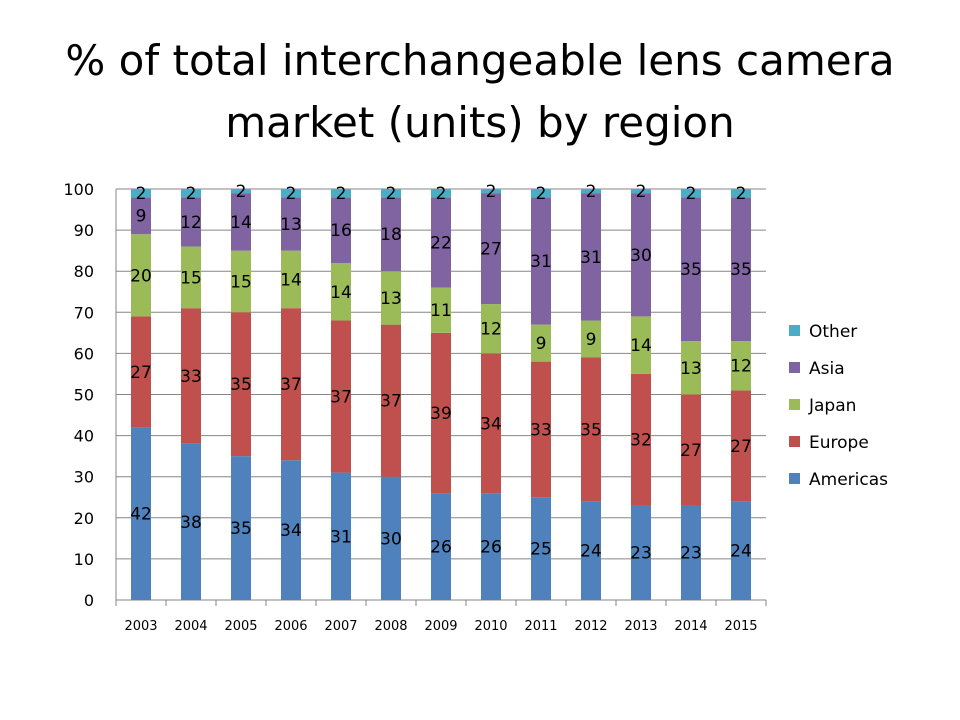  I want to click on data-label: 11, so click(441, 311).